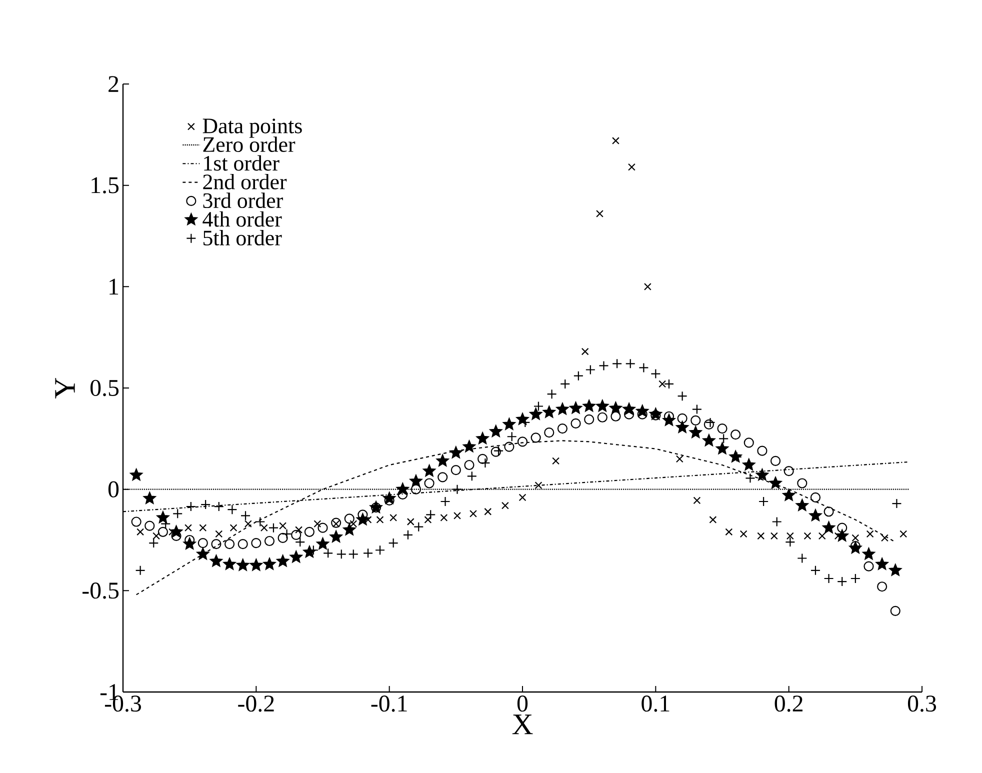 The height and width of the screenshot is (773, 982). I want to click on legend-label: 5th order, so click(243, 238).